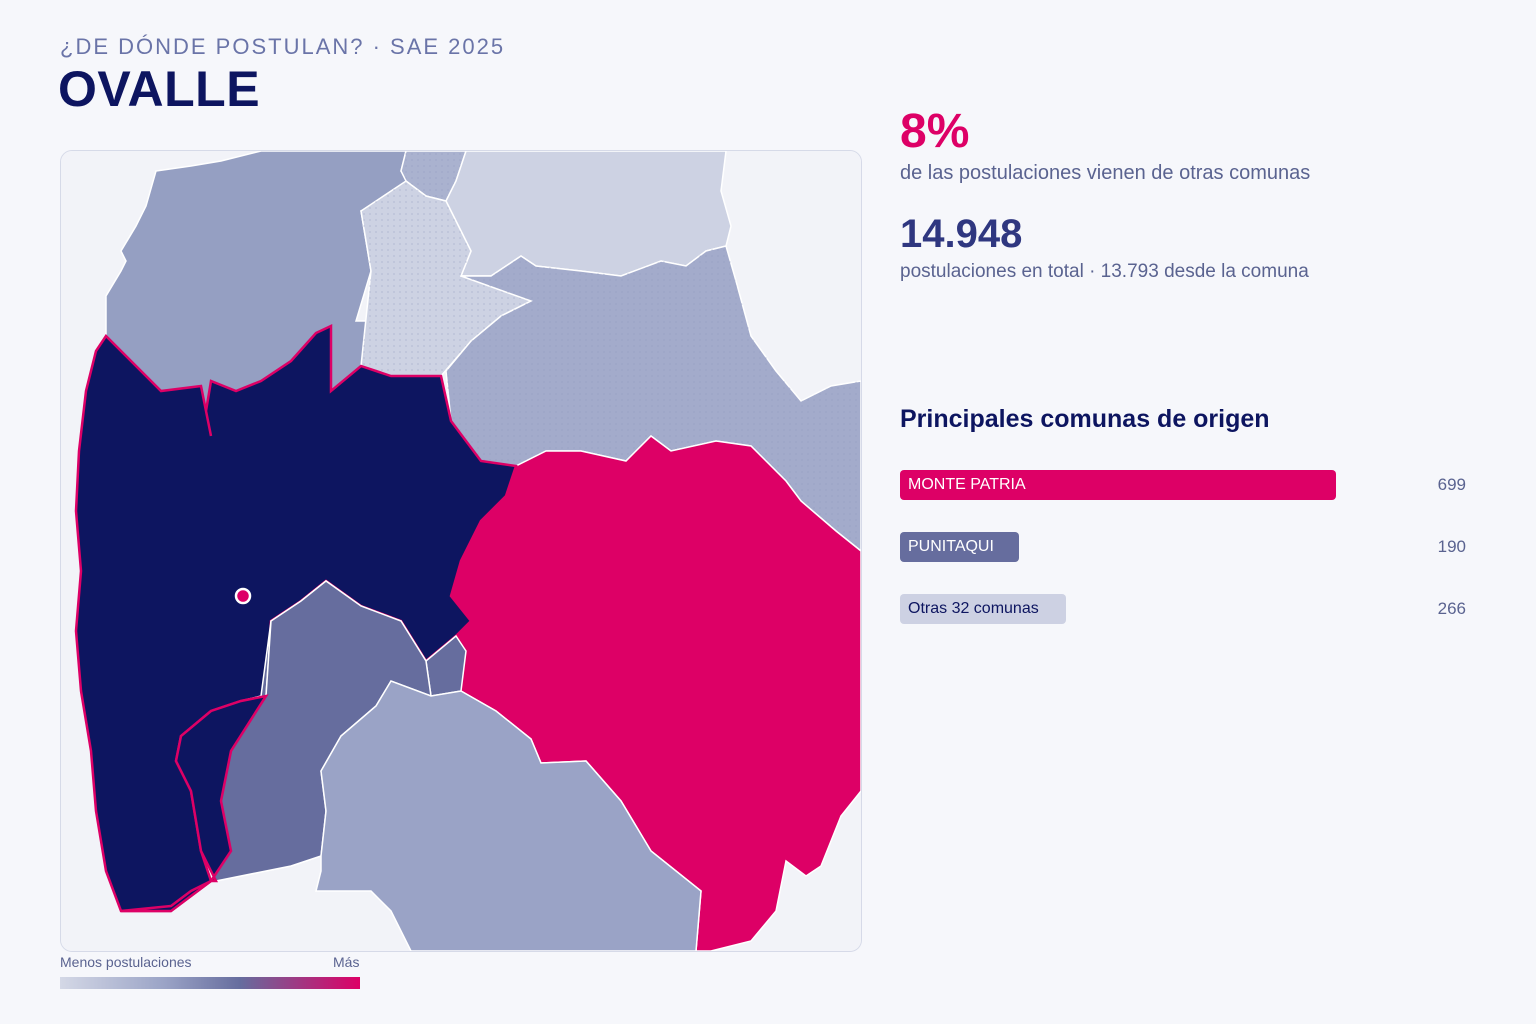 The width and height of the screenshot is (1536, 1024). Describe the element at coordinates (961, 234) in the screenshot. I see `total-applications-value: 14.948` at that location.